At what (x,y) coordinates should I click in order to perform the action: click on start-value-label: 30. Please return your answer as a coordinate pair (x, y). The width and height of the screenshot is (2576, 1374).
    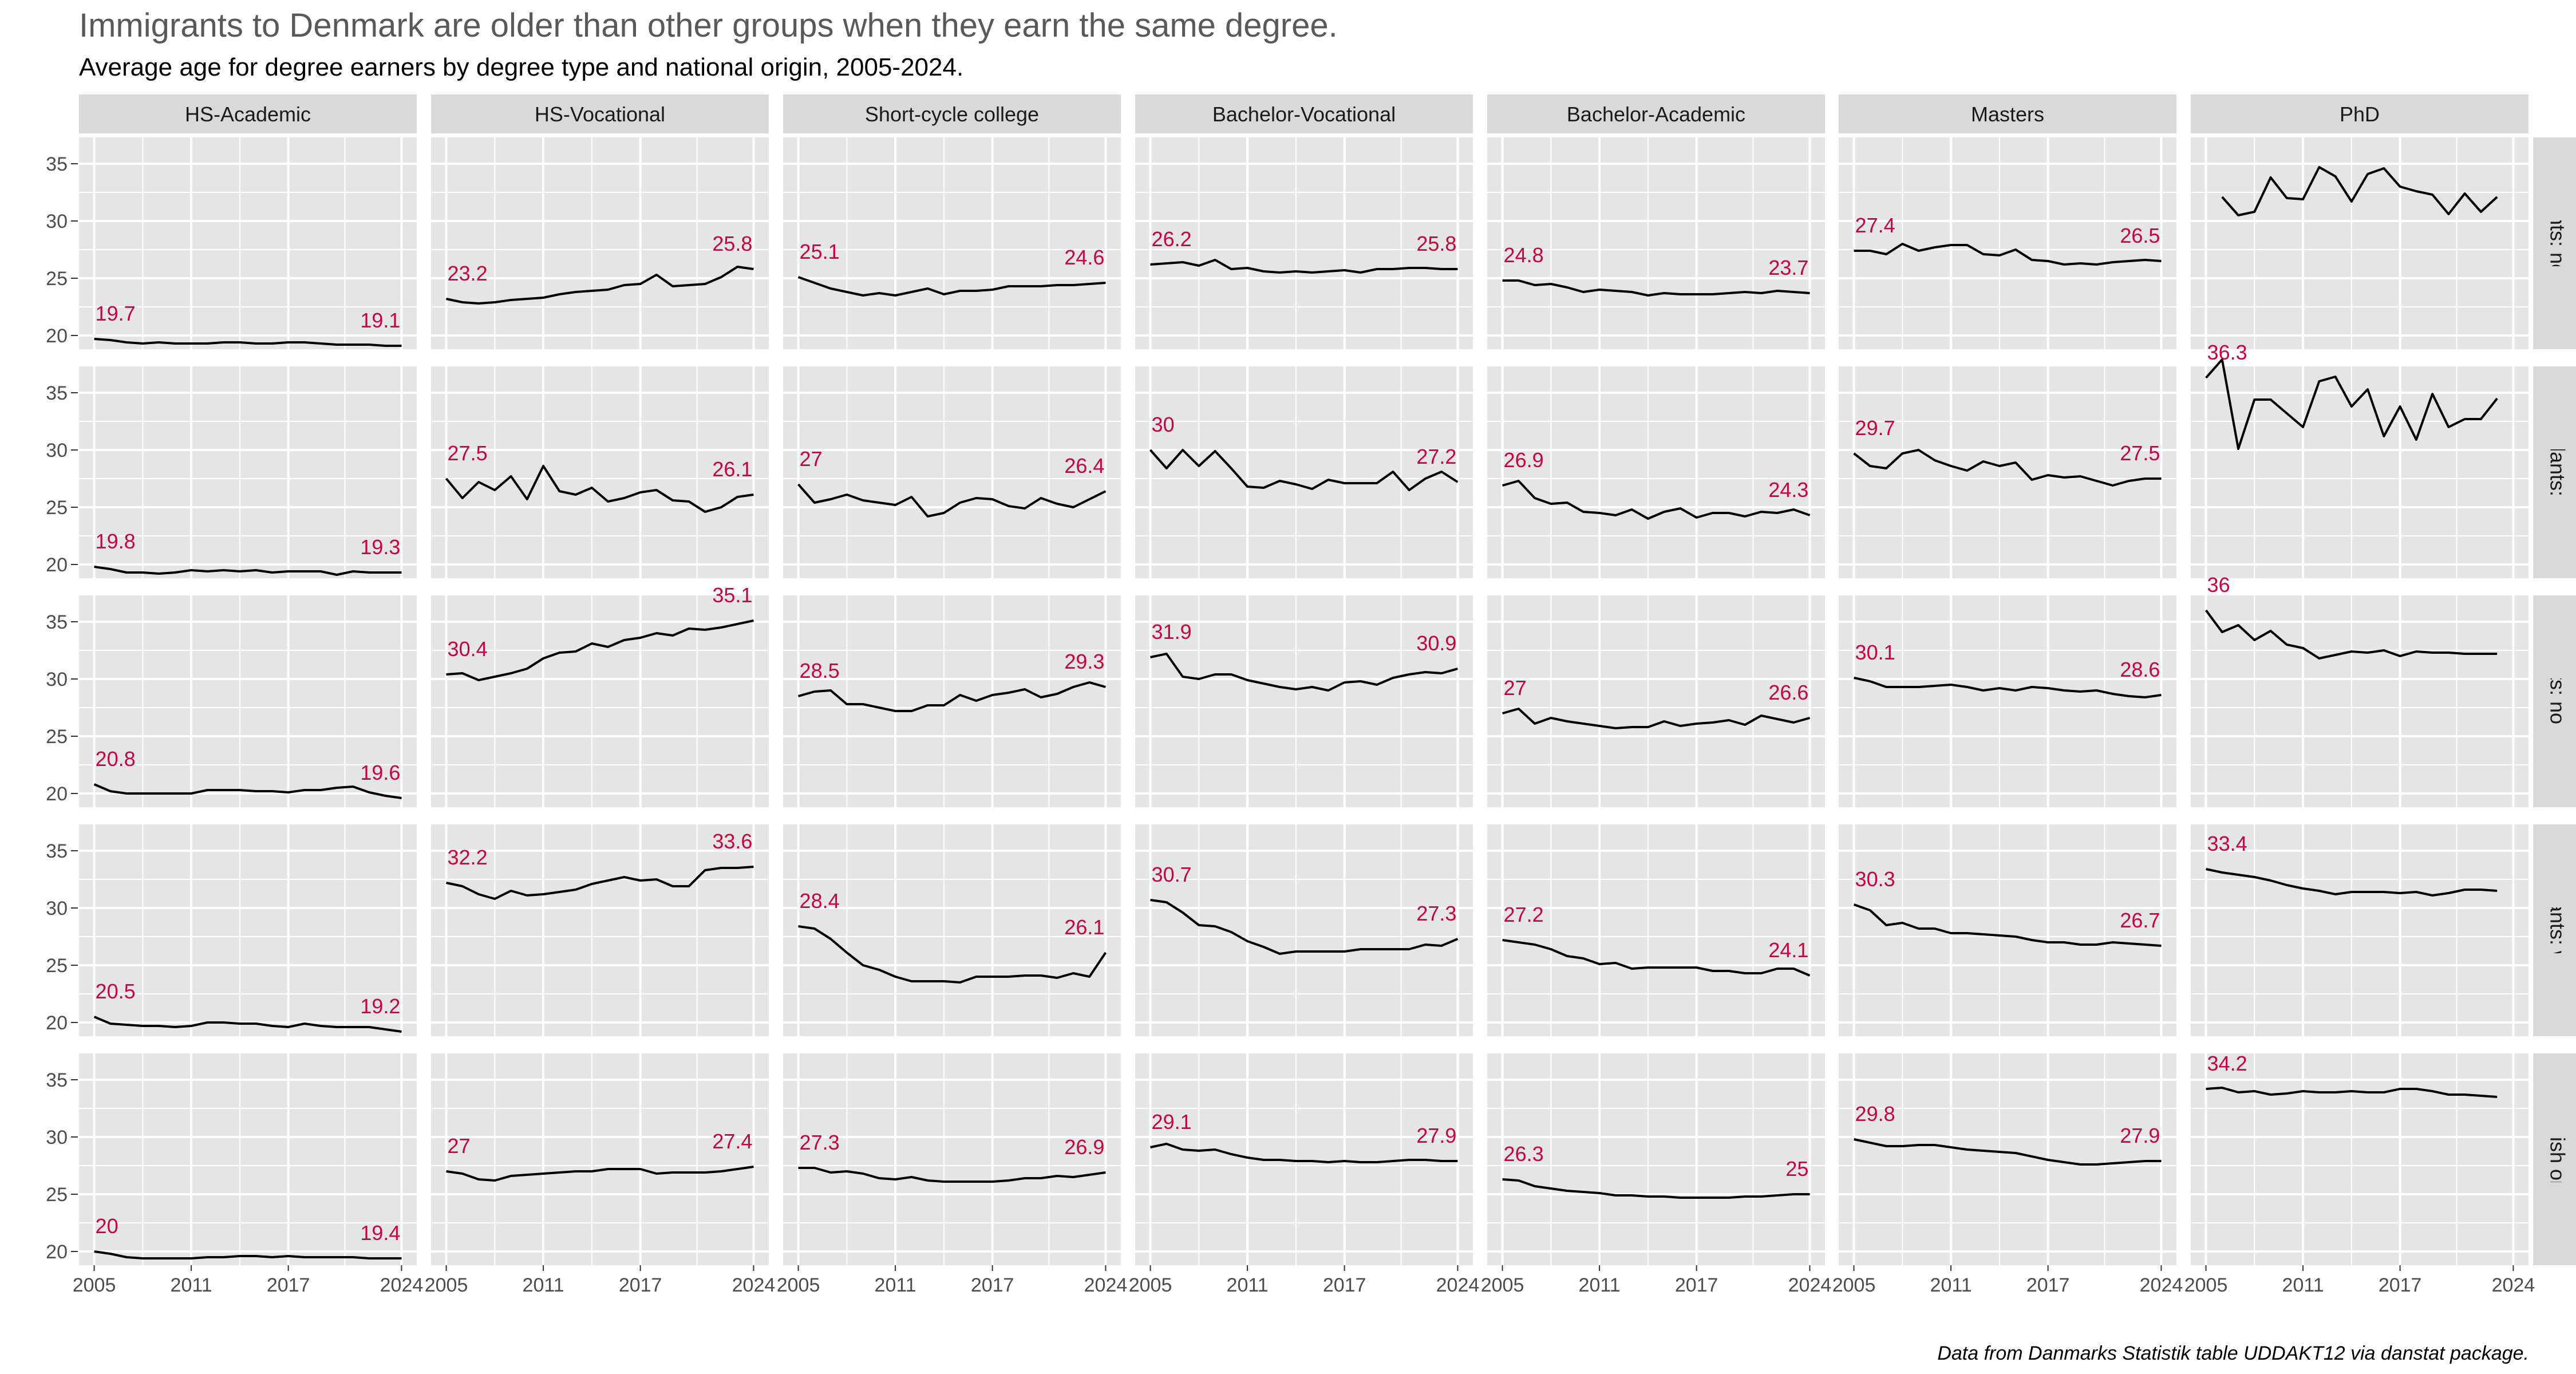
    Looking at the image, I should click on (1163, 425).